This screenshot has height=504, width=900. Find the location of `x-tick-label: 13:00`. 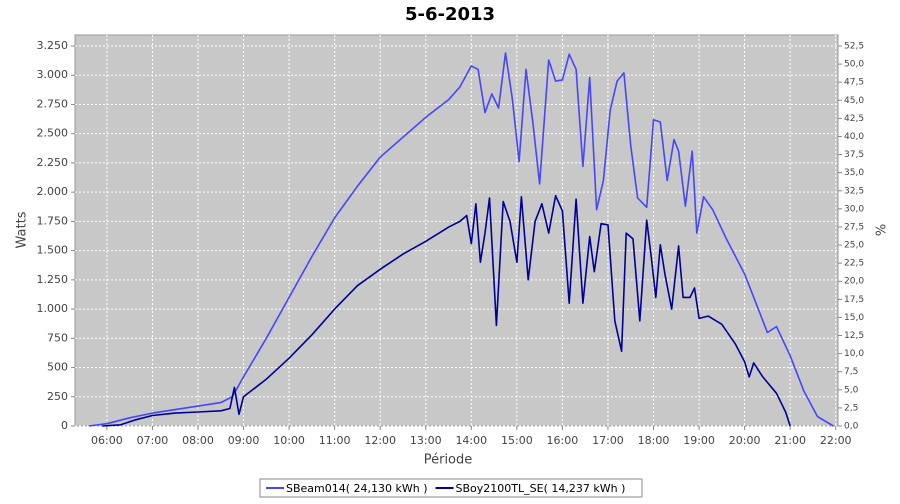

x-tick-label: 13:00 is located at coordinates (426, 440).